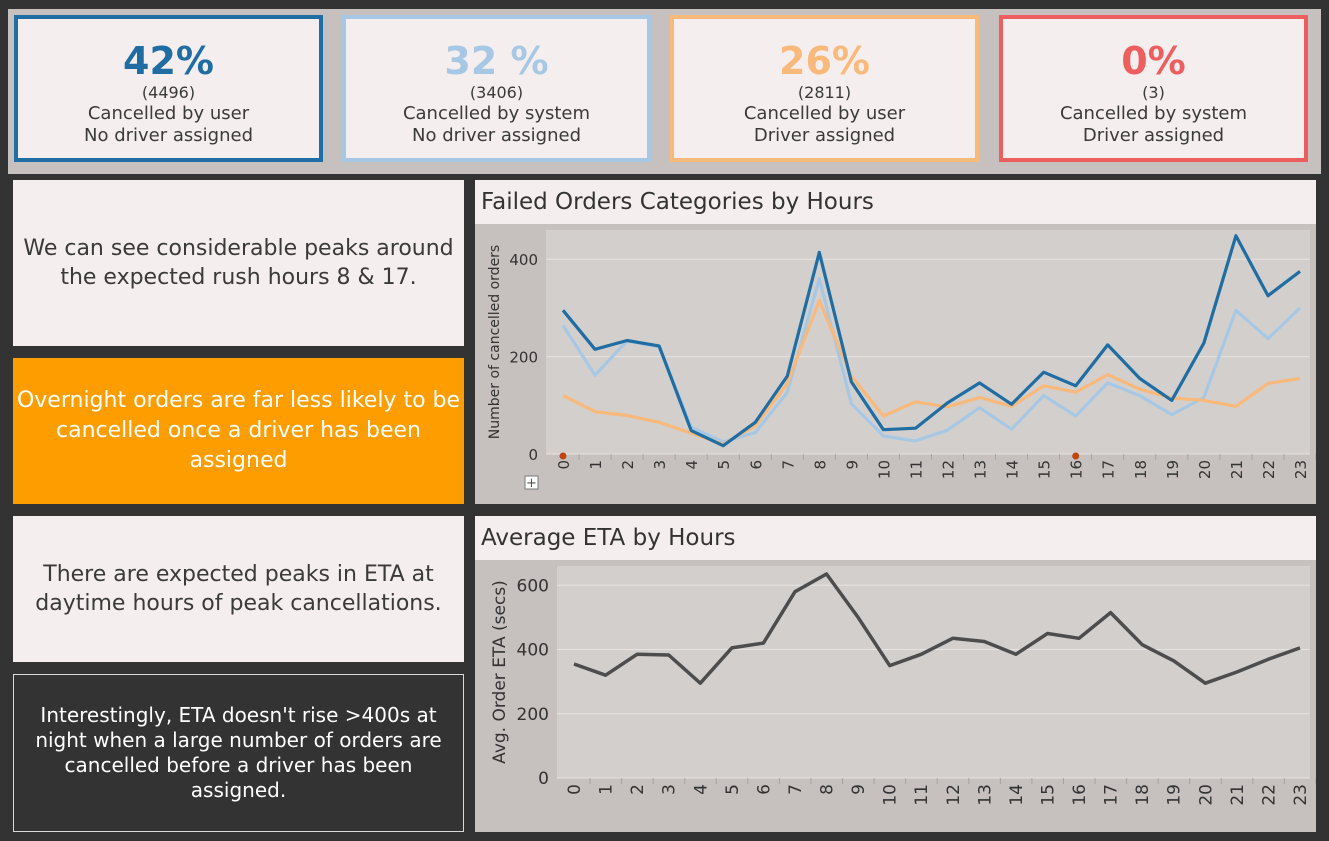  I want to click on kpi-count: (3406), so click(496, 92).